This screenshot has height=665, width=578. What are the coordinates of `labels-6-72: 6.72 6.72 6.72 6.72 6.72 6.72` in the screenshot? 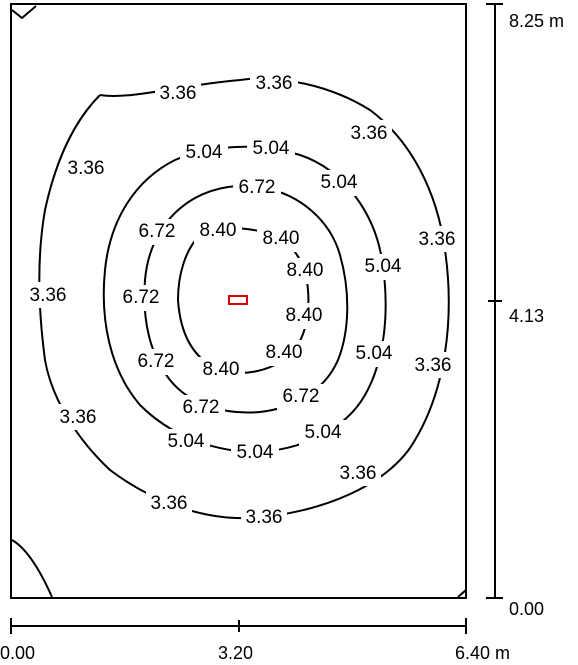 It's located at (221, 298).